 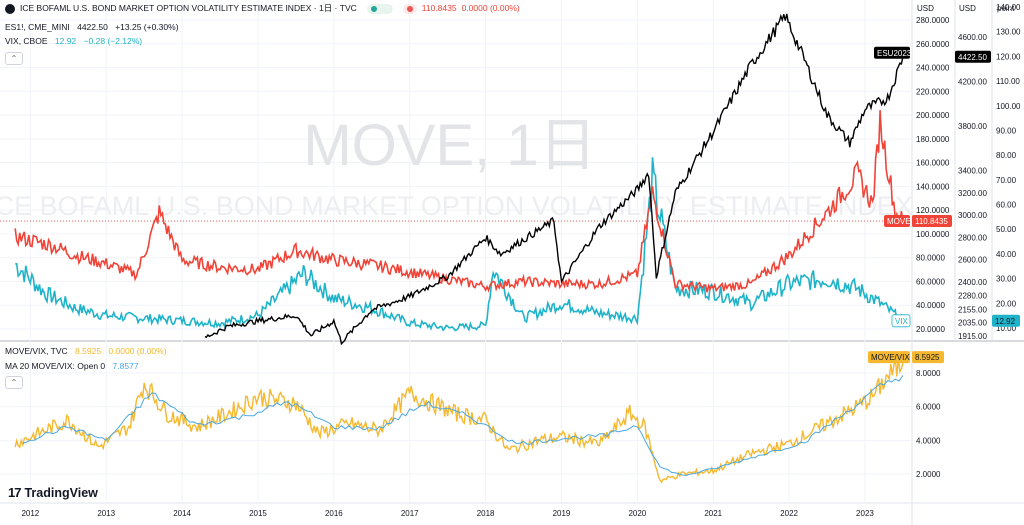 I want to click on ma-legend: MA 20 MOVE/VIX: Open 0 7.8577, so click(x=74, y=366).